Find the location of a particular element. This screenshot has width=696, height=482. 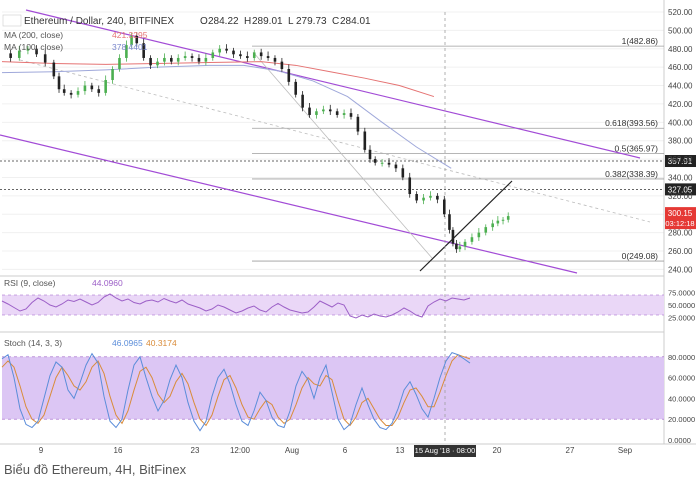

ohlc-value: 284.22 is located at coordinates (223, 21).